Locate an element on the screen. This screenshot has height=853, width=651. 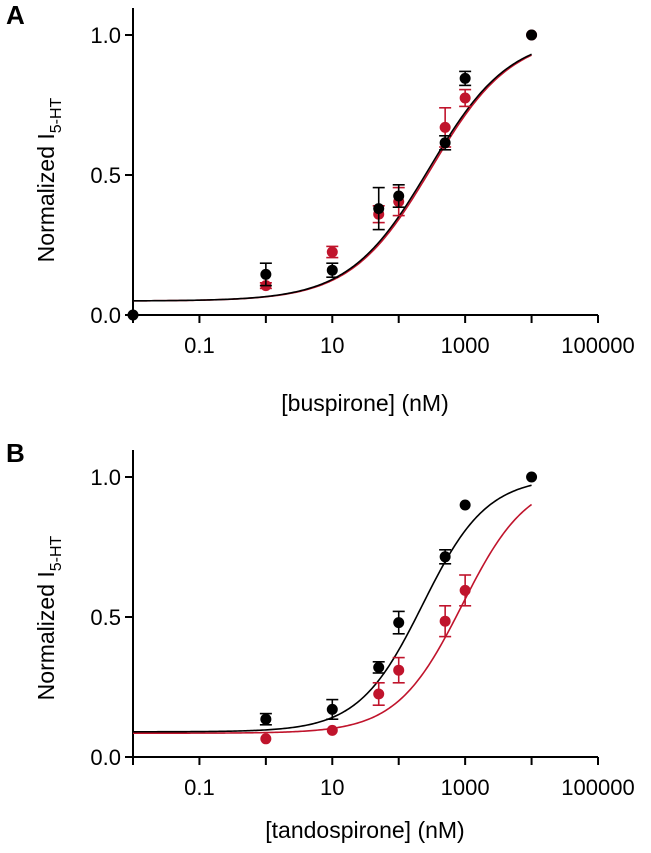
x-axis-label: [tandospirone] (nM) is located at coordinates (364, 830).